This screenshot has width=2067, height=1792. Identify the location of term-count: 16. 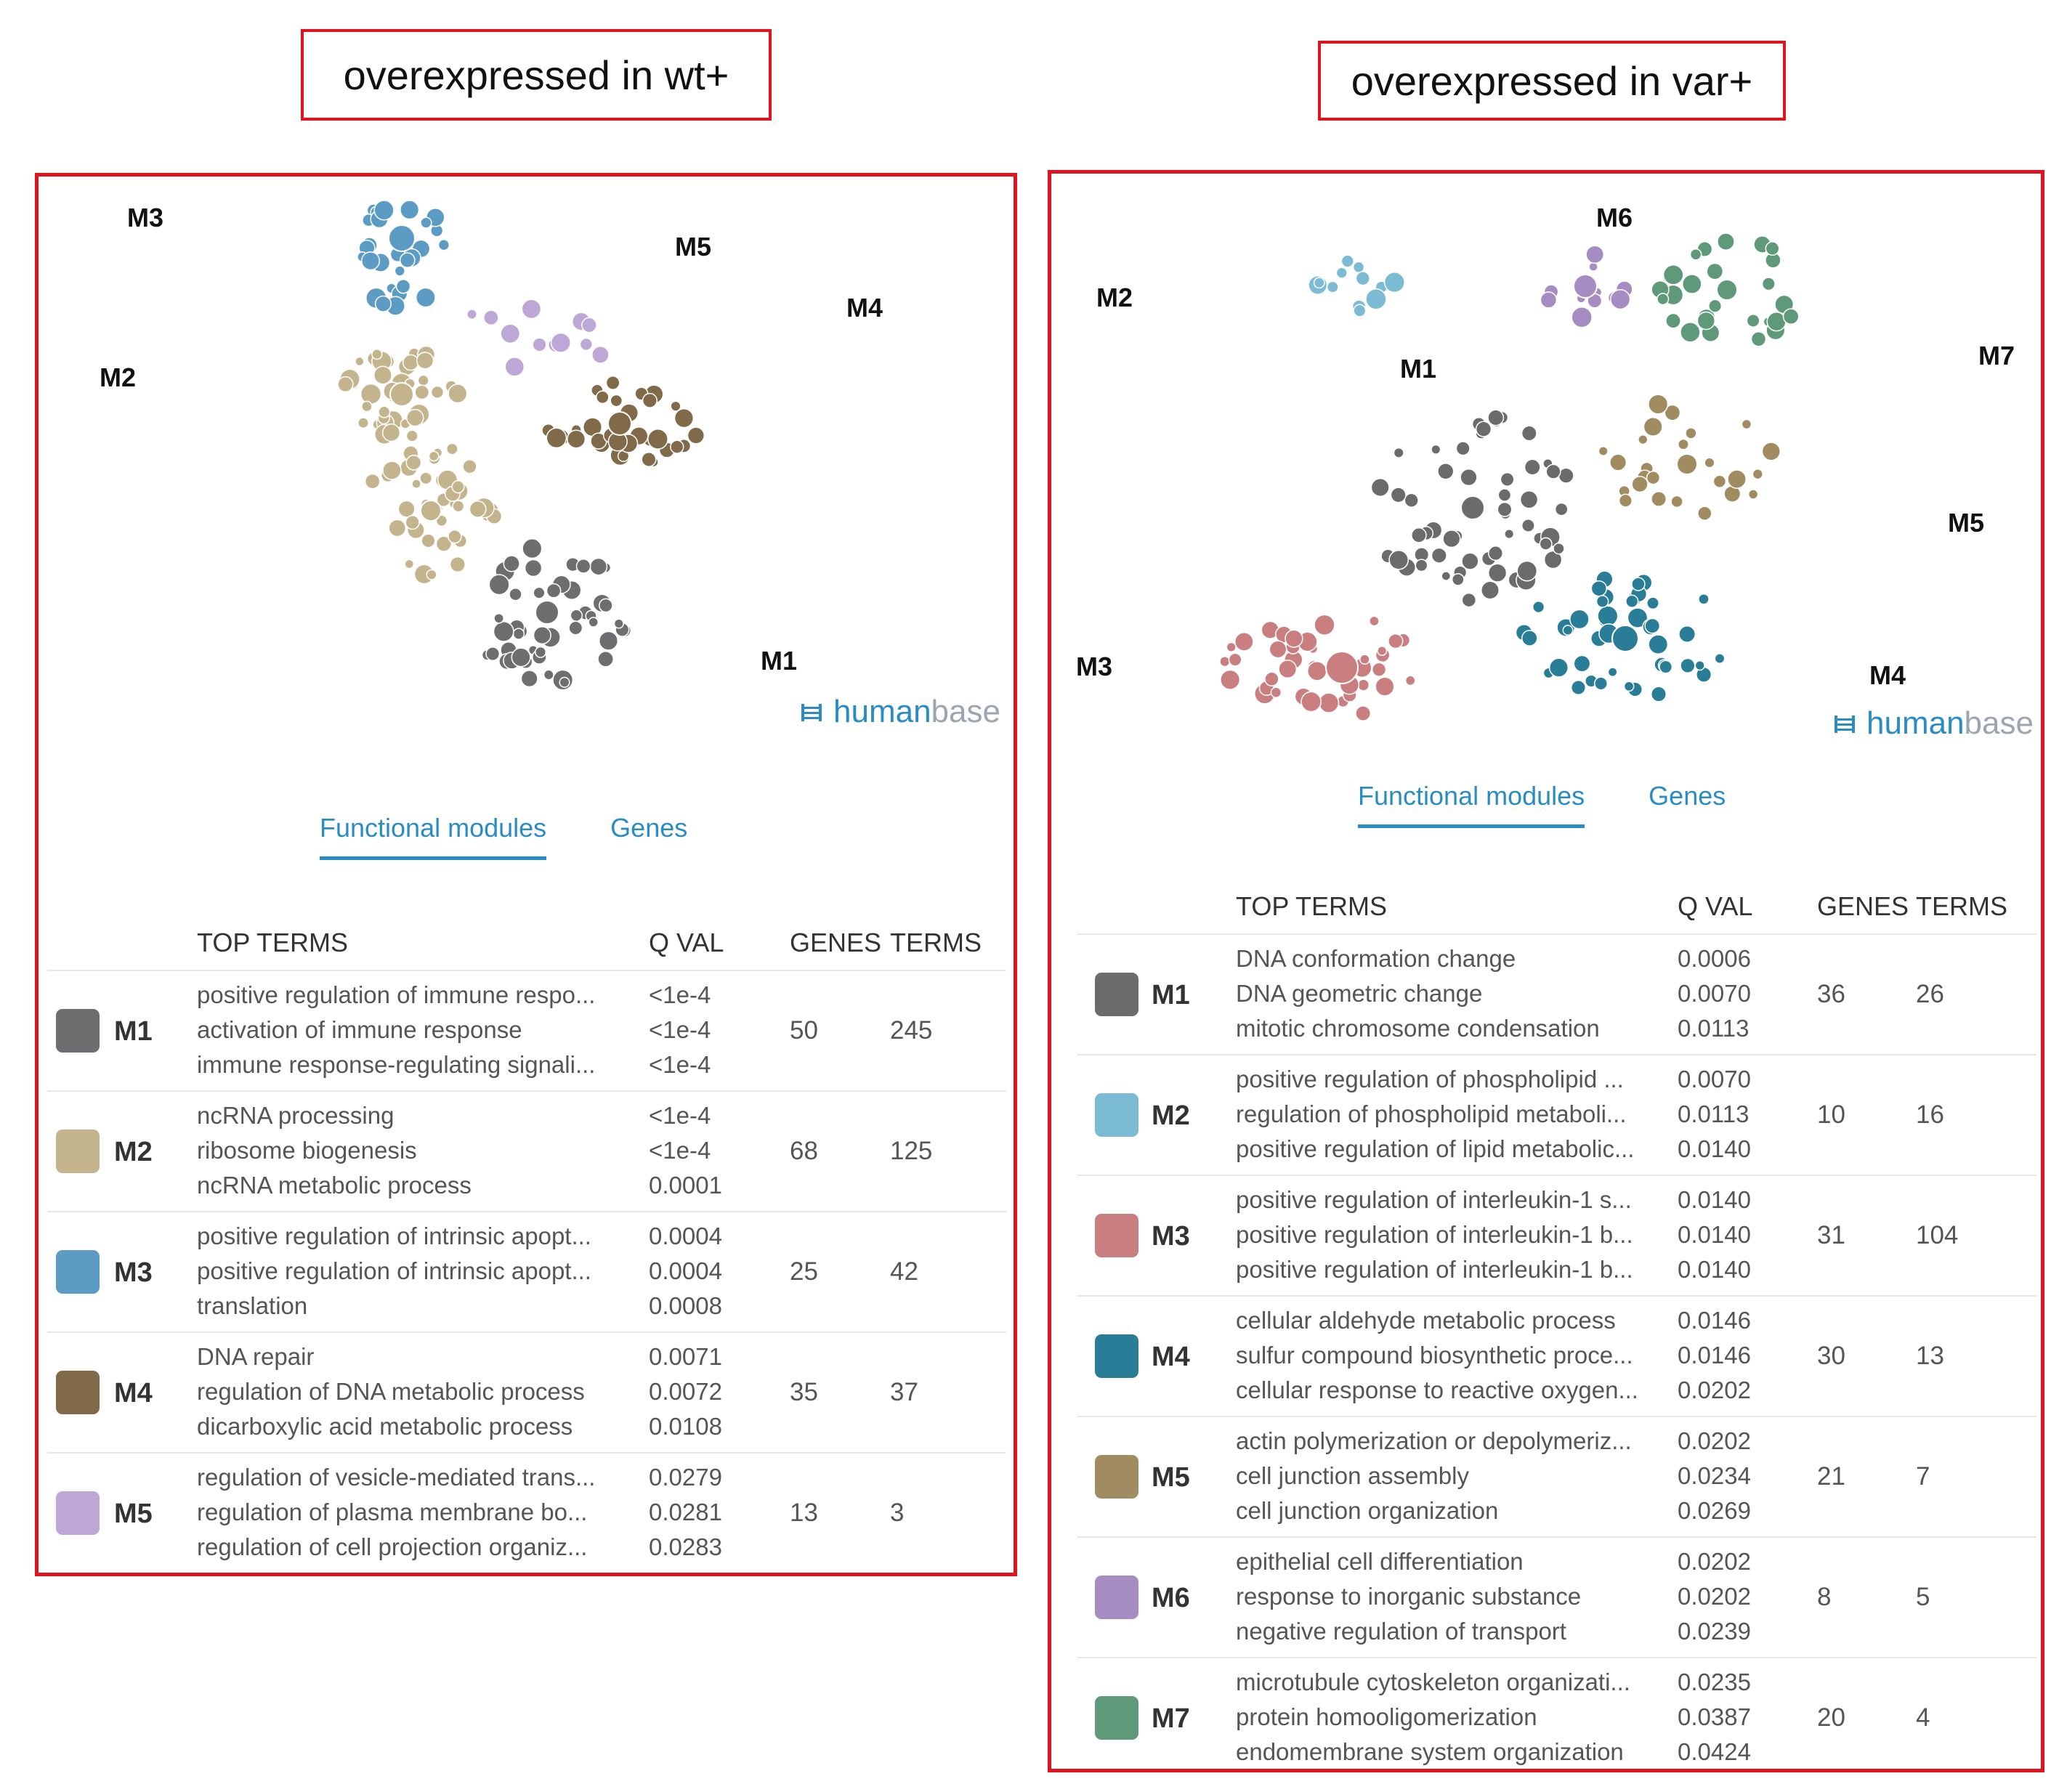
(1930, 1115).